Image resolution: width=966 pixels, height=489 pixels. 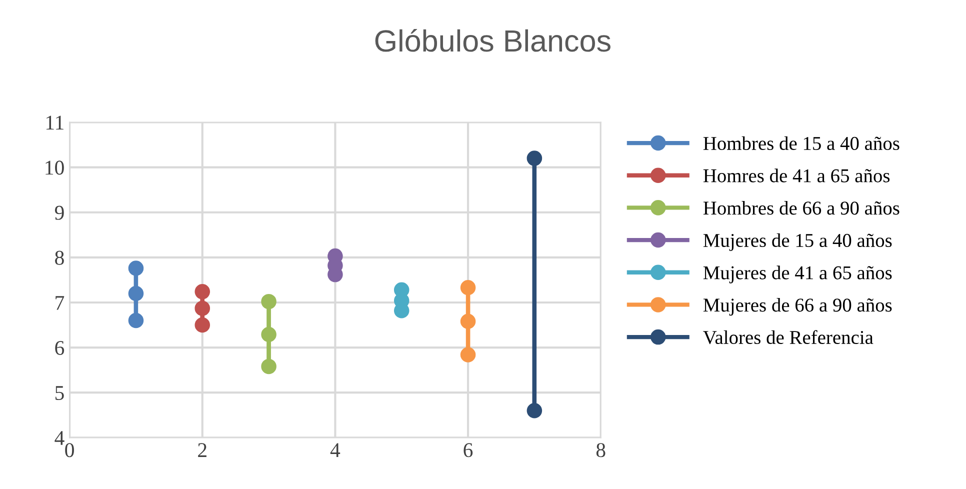 I want to click on y-tick-label: 4, so click(x=59, y=438).